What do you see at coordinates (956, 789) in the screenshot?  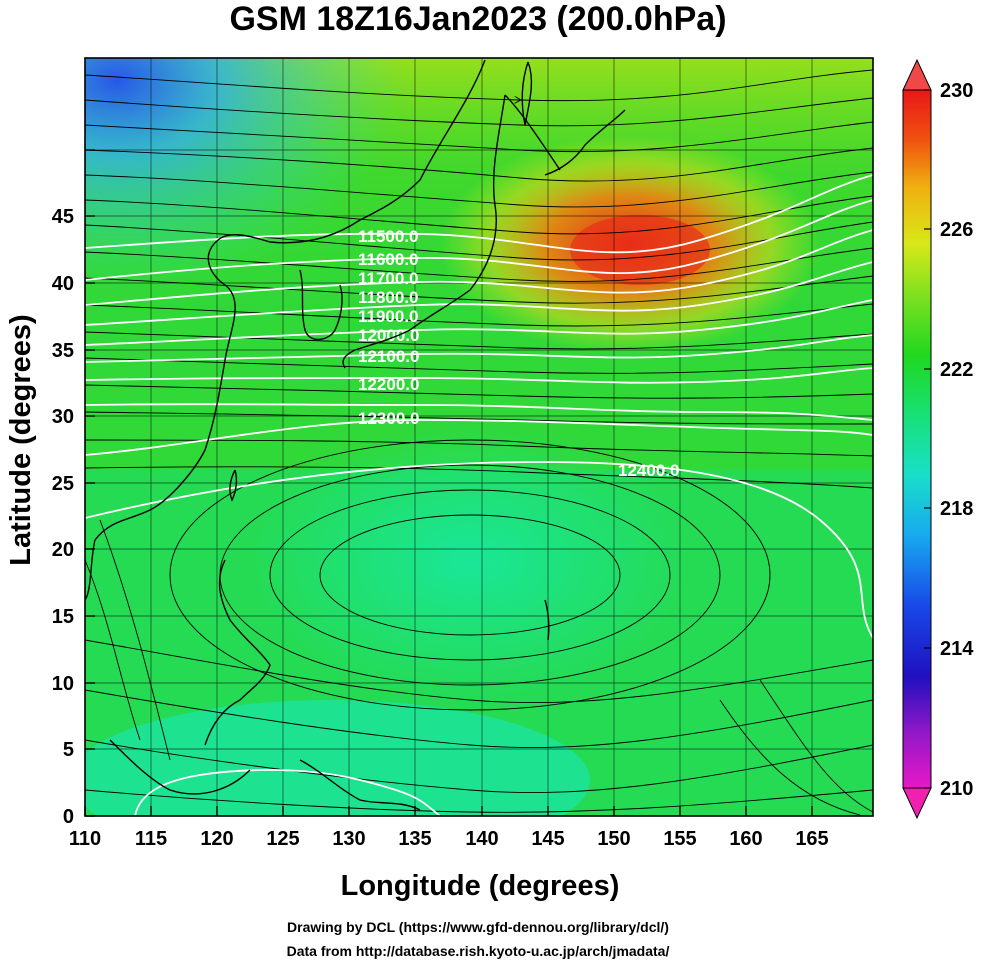 I see `colorbar-tick-label: 210` at bounding box center [956, 789].